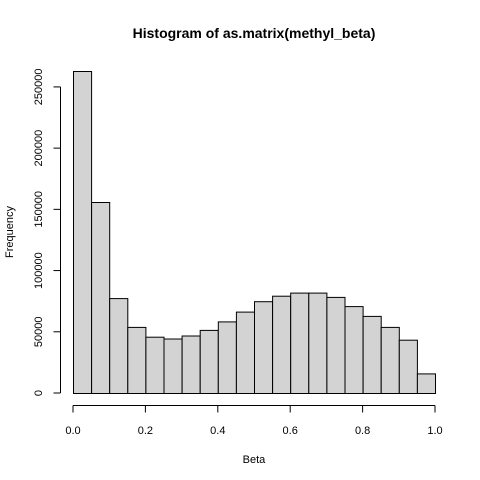 This screenshot has height=480, width=480. Describe the element at coordinates (72, 431) in the screenshot. I see `x-tick-label: 0.0` at that location.